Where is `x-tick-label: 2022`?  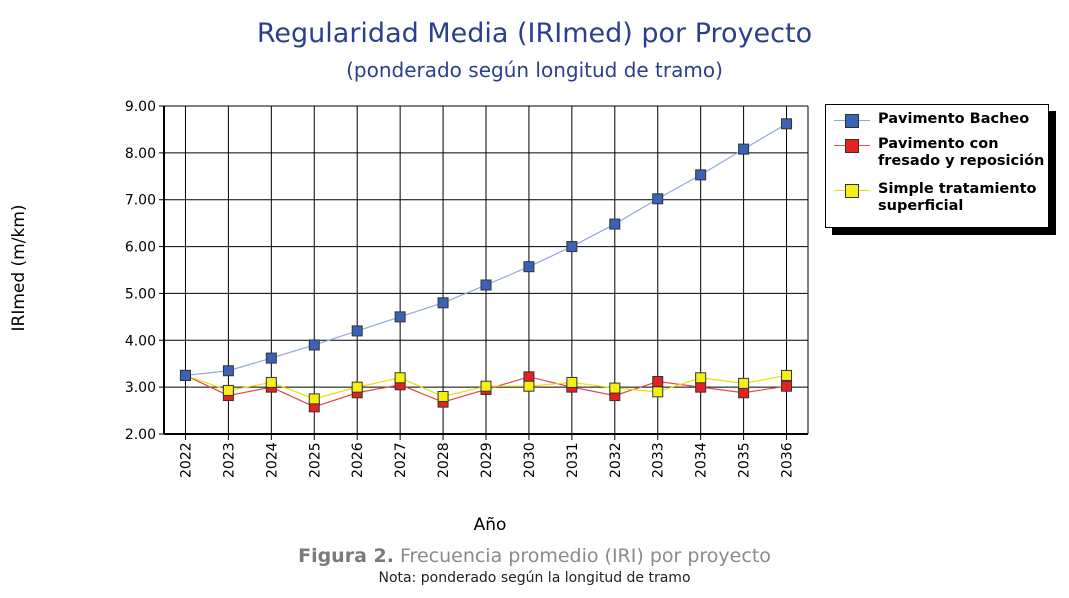 x-tick-label: 2022 is located at coordinates (186, 460).